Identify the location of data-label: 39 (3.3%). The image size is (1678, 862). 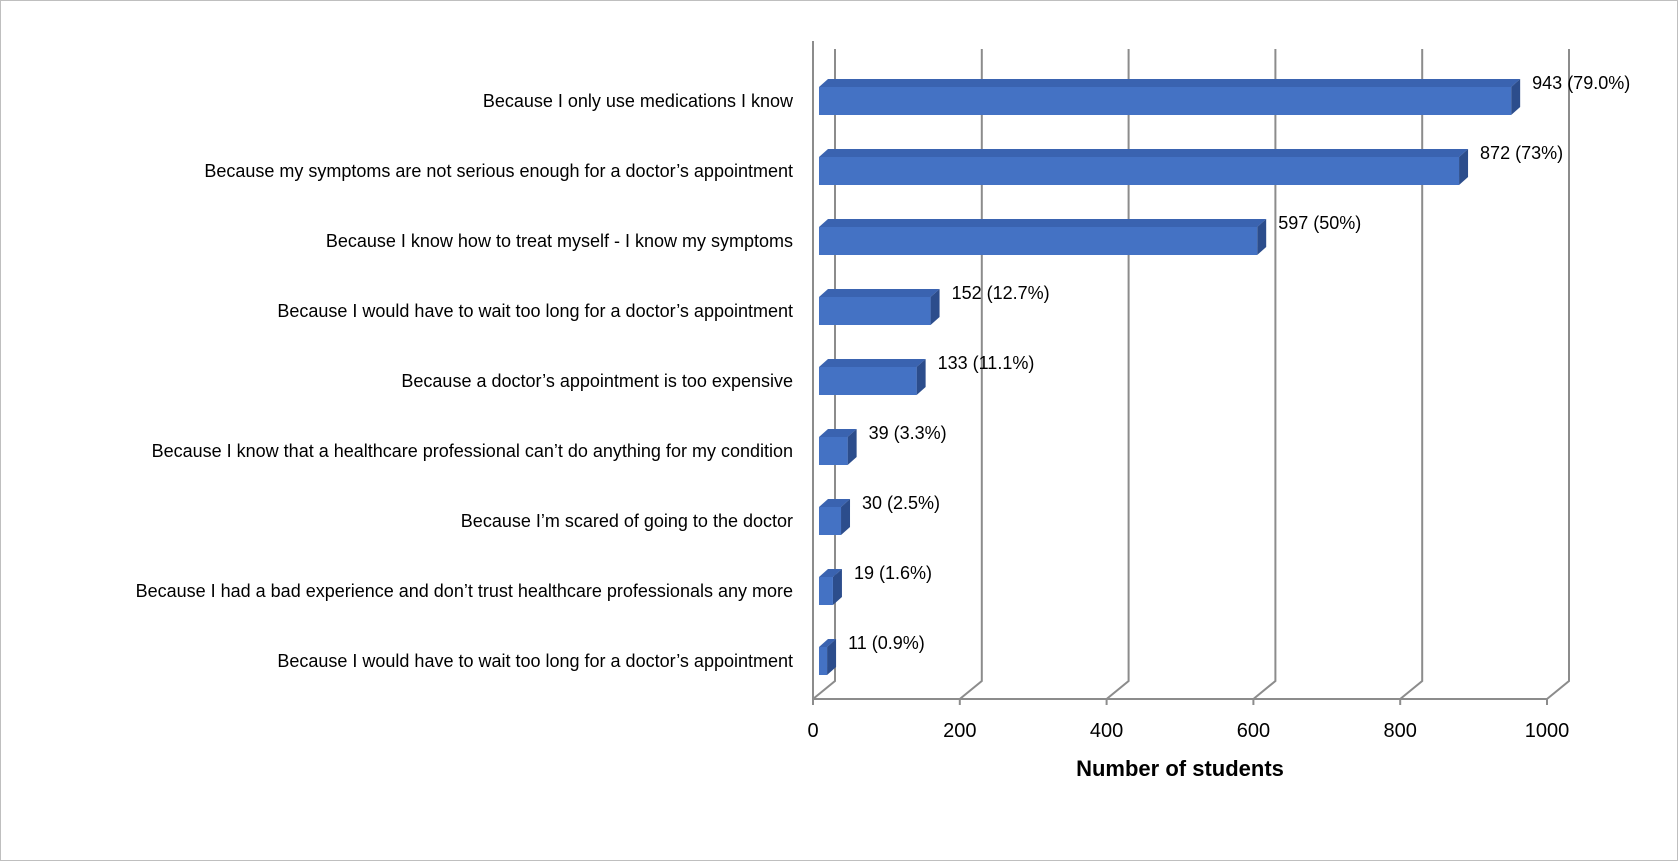
(908, 433).